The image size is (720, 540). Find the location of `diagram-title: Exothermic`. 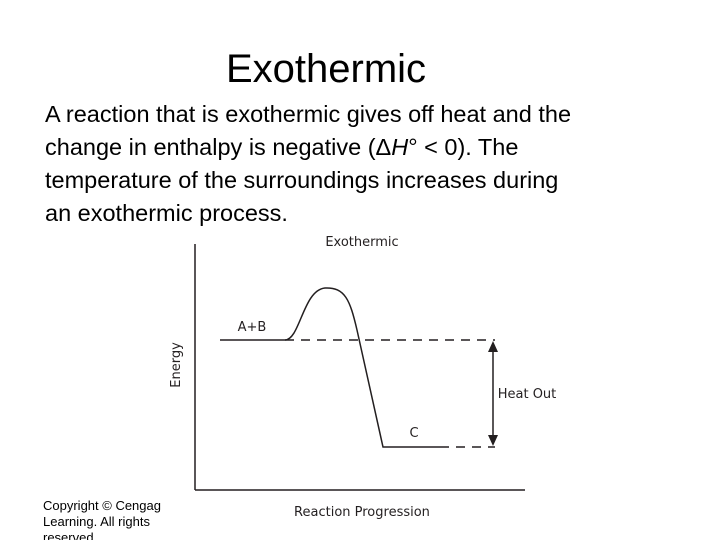

diagram-title: Exothermic is located at coordinates (361, 242).